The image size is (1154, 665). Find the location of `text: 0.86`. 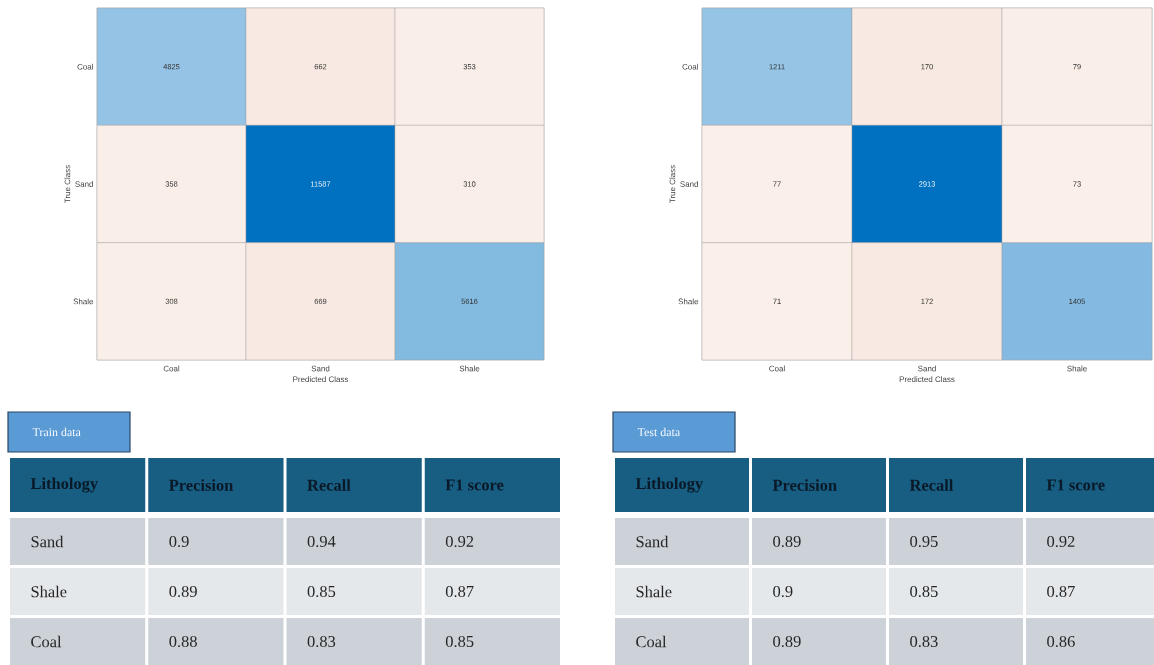

text: 0.86 is located at coordinates (1061, 641).